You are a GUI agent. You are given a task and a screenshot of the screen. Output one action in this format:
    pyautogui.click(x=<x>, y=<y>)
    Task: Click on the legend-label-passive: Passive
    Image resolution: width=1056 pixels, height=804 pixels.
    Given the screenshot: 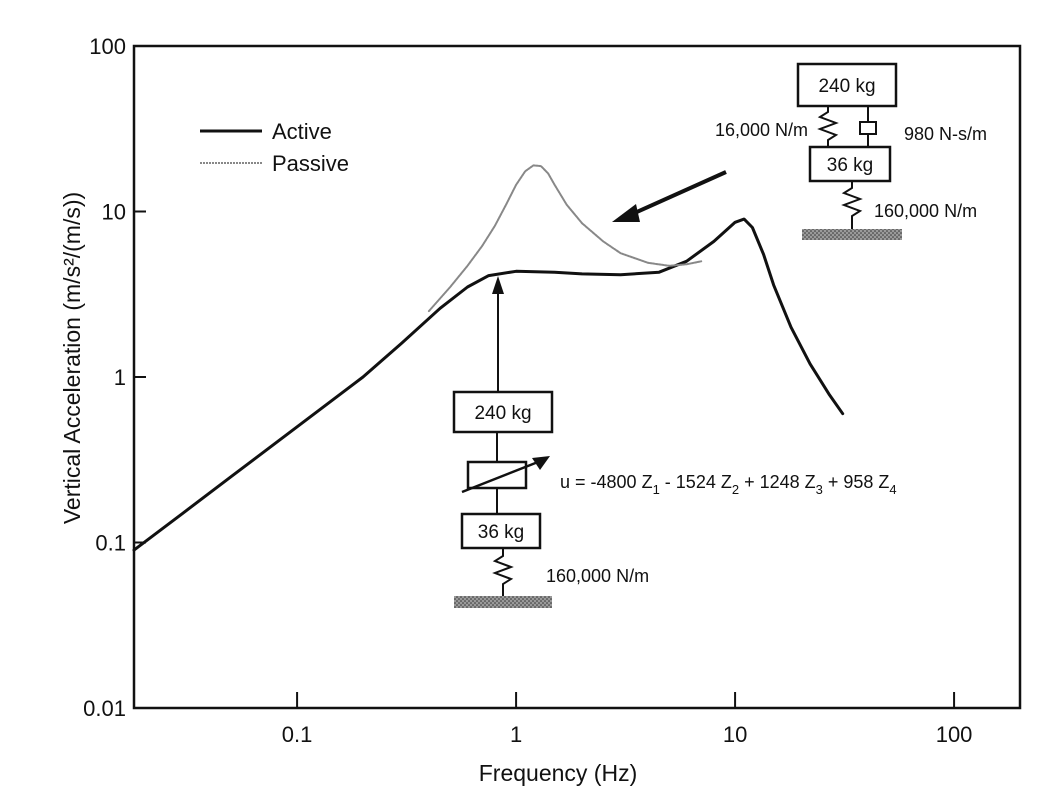 What is the action you would take?
    pyautogui.click(x=310, y=163)
    